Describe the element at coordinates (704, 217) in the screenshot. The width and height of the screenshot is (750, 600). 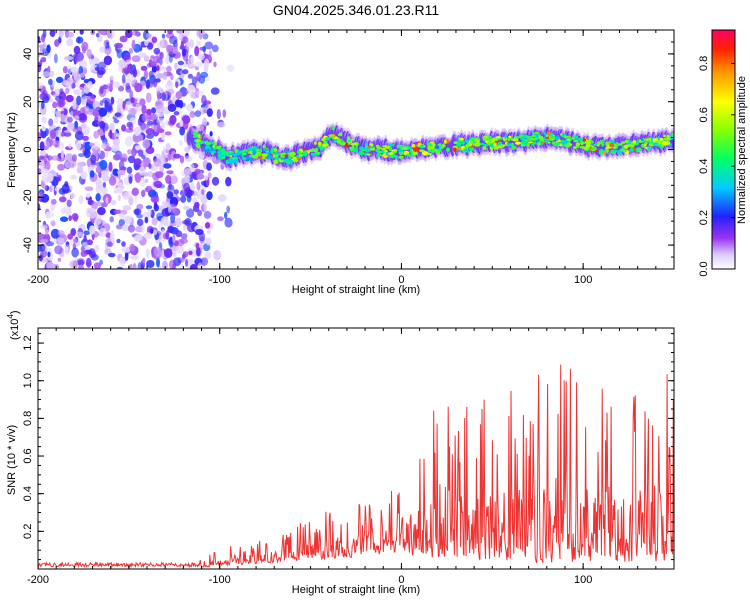
I see `colorbar-tick-label: 0.2` at that location.